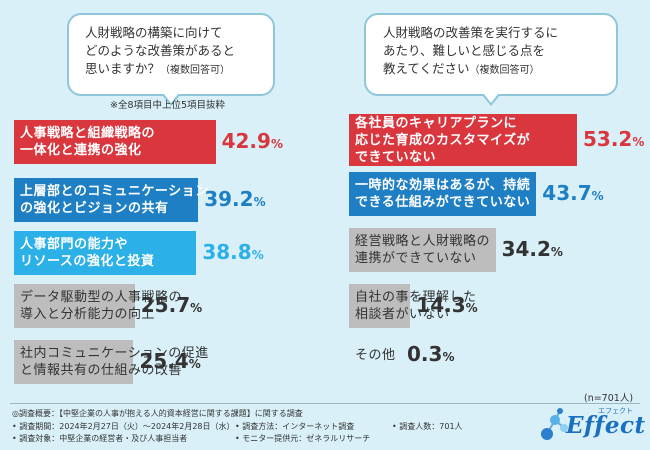 The image size is (650, 450). I want to click on bar-value-5: 25.4%, so click(169, 361).